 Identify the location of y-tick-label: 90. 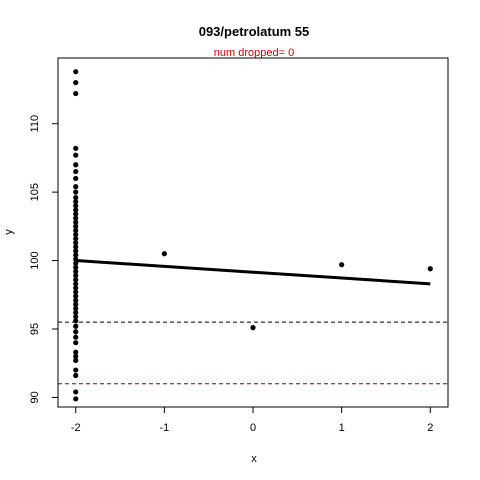
(35, 397).